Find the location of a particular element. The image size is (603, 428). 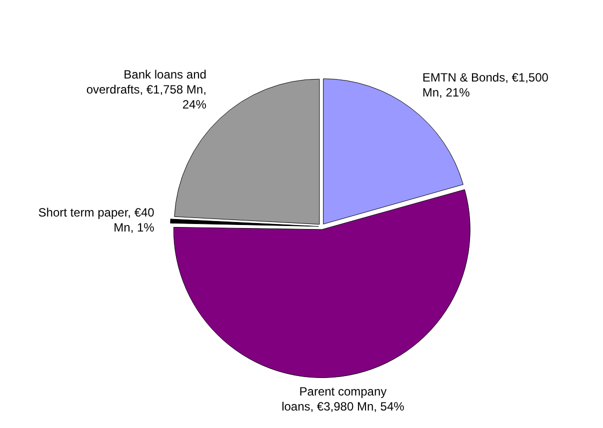

slice-label: Short term paper, €40 Mn, 1% is located at coordinates (96, 219).